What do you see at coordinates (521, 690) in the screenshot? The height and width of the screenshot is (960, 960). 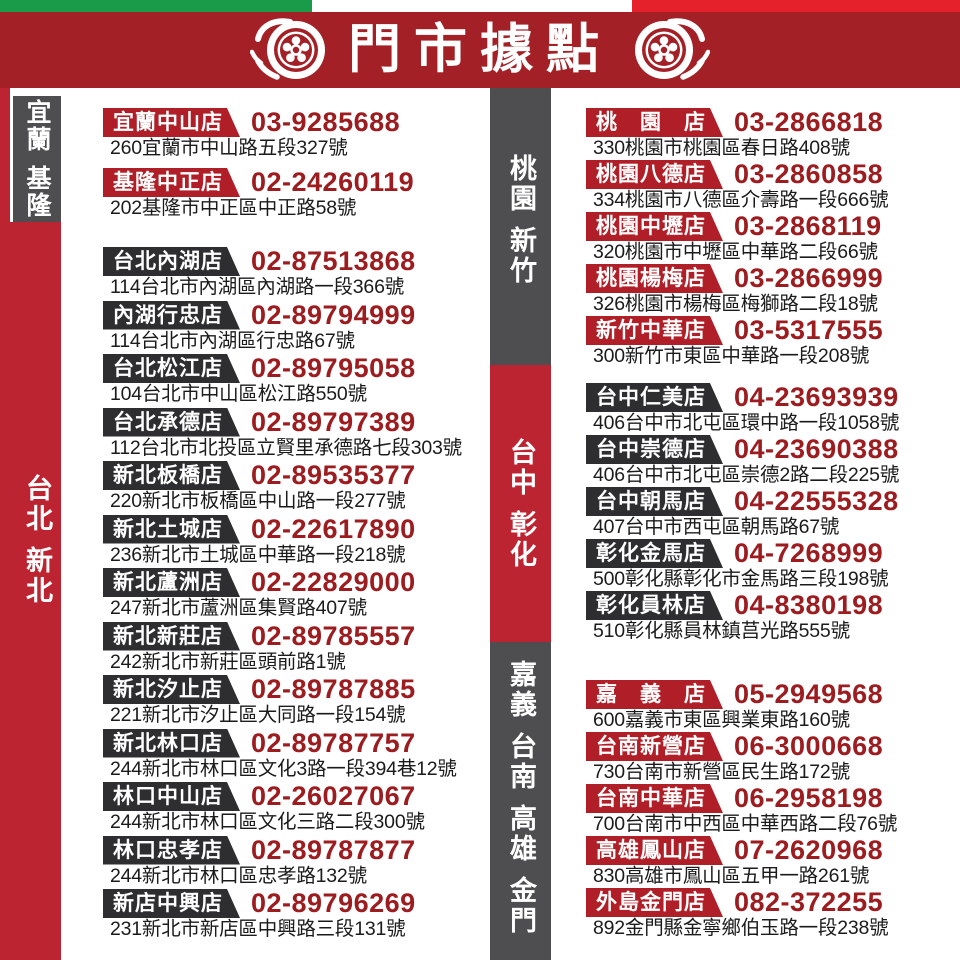 I see `region-word: 嘉義` at bounding box center [521, 690].